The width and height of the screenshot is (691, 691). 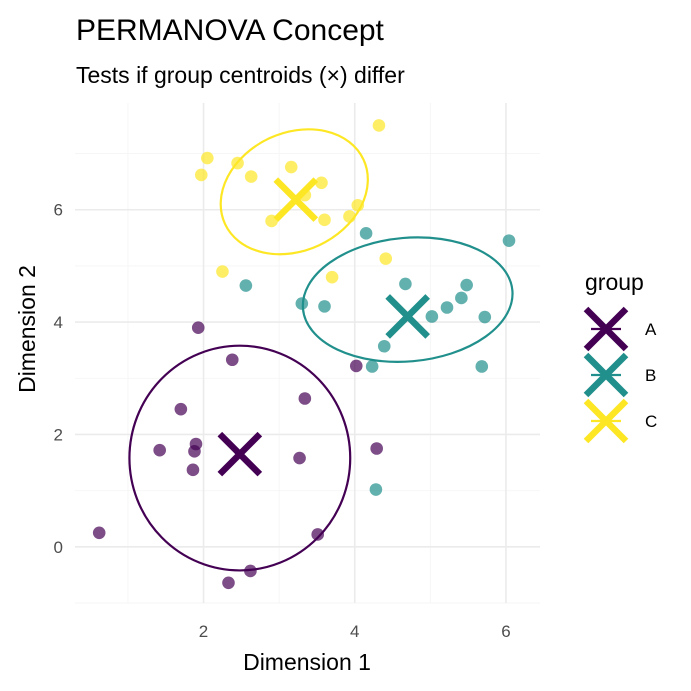 I want to click on y-tick-label: 2, so click(x=58, y=434).